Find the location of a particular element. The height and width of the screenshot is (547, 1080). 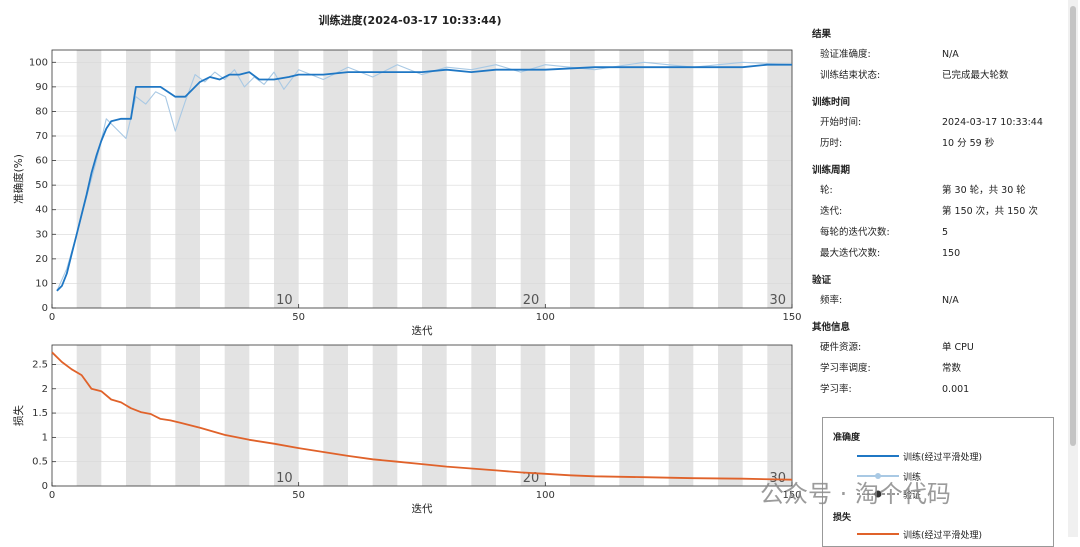

info-value: 已完成最大轮数 is located at coordinates (975, 75).